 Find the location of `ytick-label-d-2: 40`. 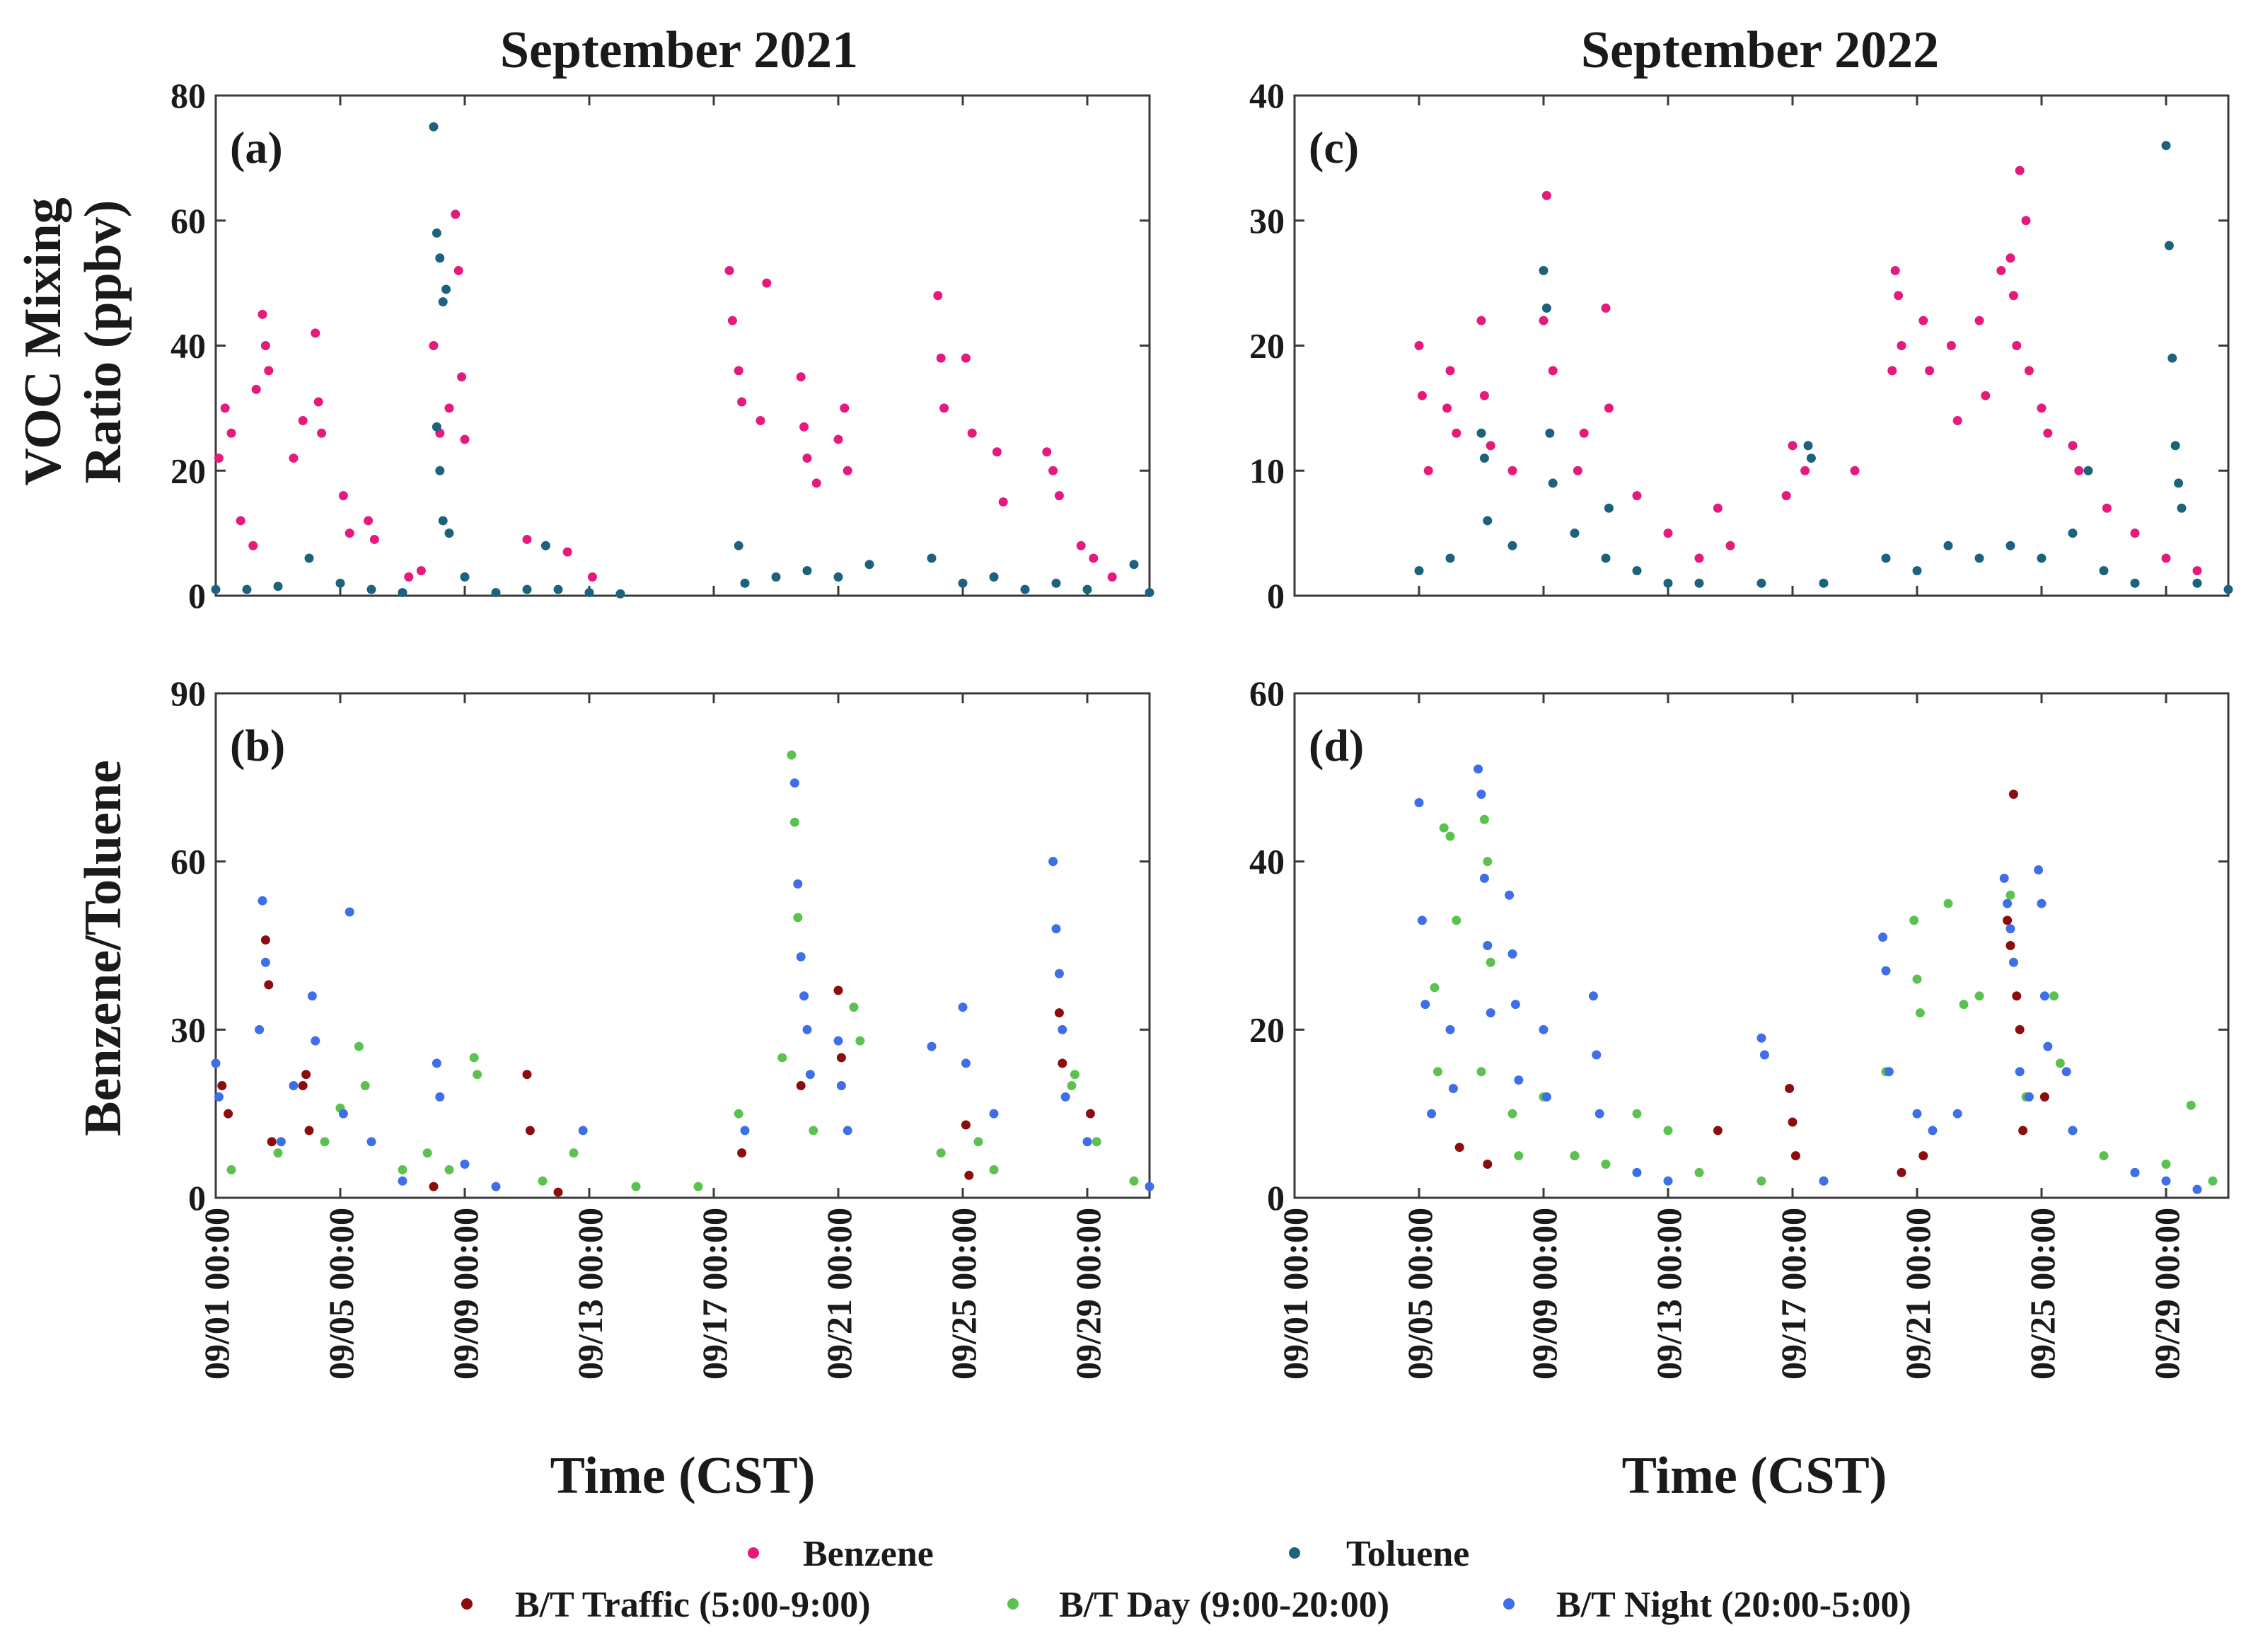

ytick-label-d-2: 40 is located at coordinates (1267, 862).